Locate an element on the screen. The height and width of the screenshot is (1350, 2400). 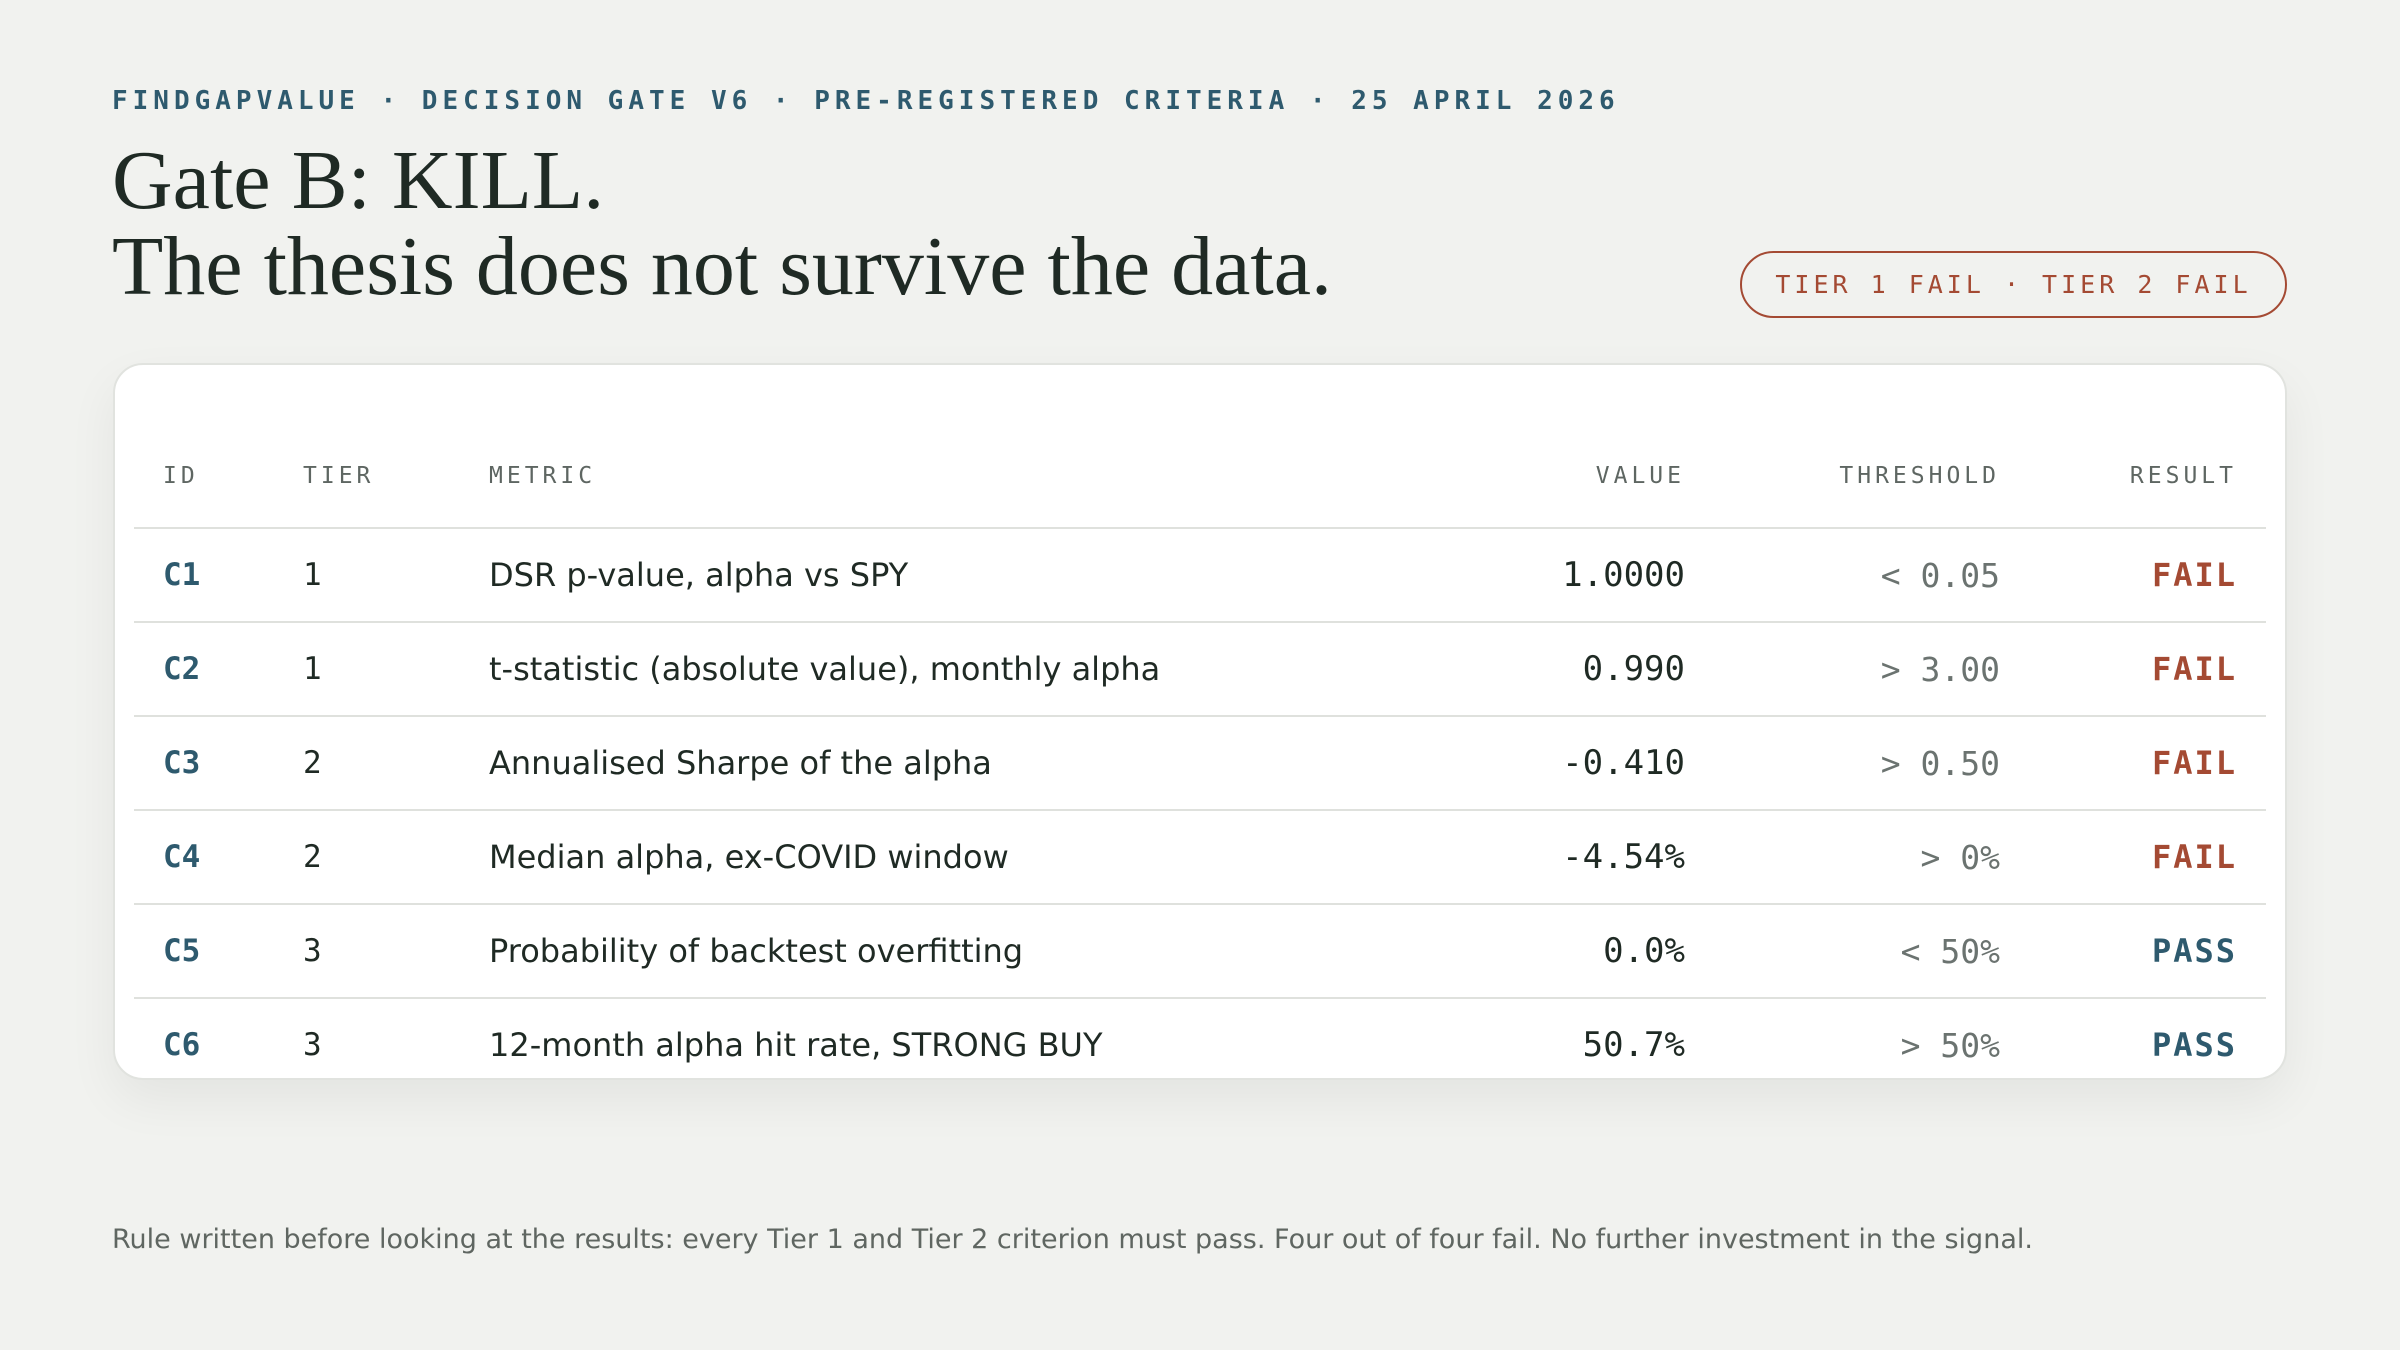
table-cell: Annualised Sharpe of the alpha is located at coordinates (961, 763).